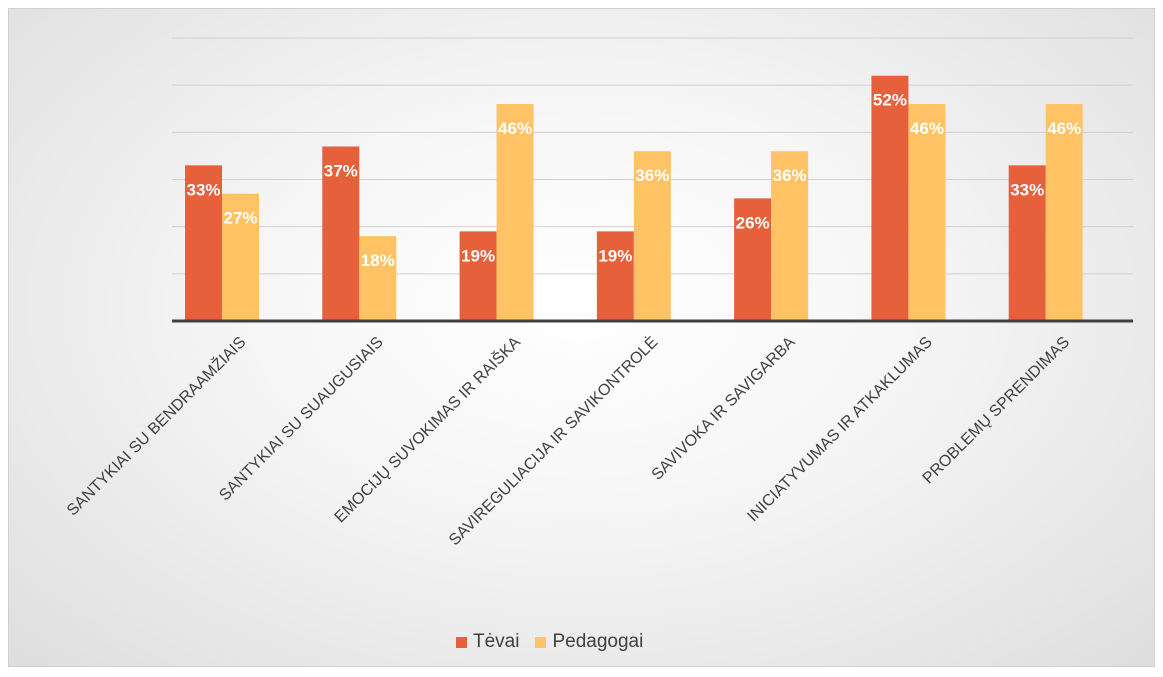 This screenshot has width=1163, height=677. I want to click on legend: Tėvai Pedagogai, so click(549, 642).